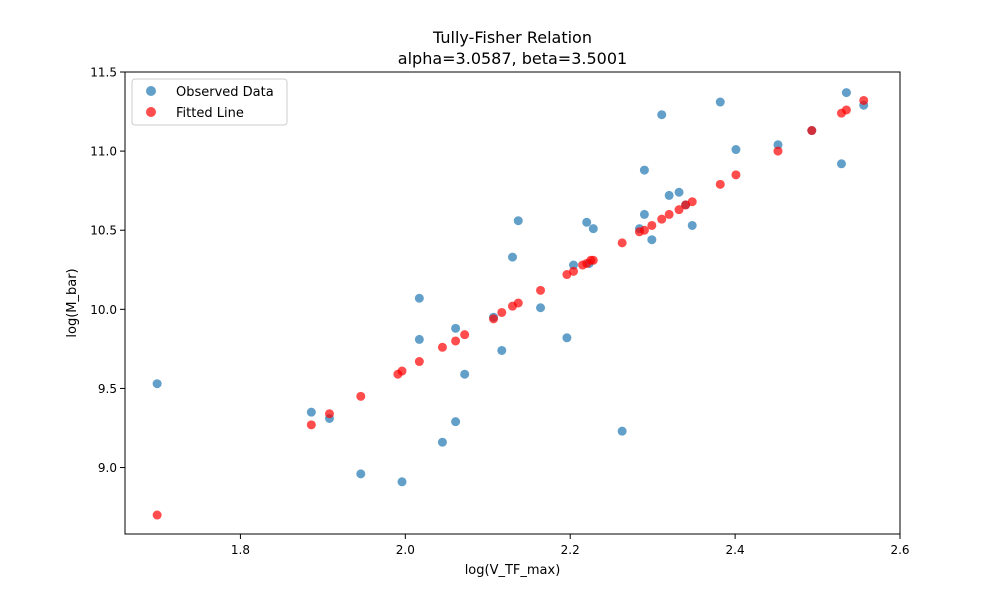 Image resolution: width=1000 pixels, height=600 pixels. I want to click on x-axis-ticks: 1.8 2.0 2.2 2.4 2.6, so click(570, 545).